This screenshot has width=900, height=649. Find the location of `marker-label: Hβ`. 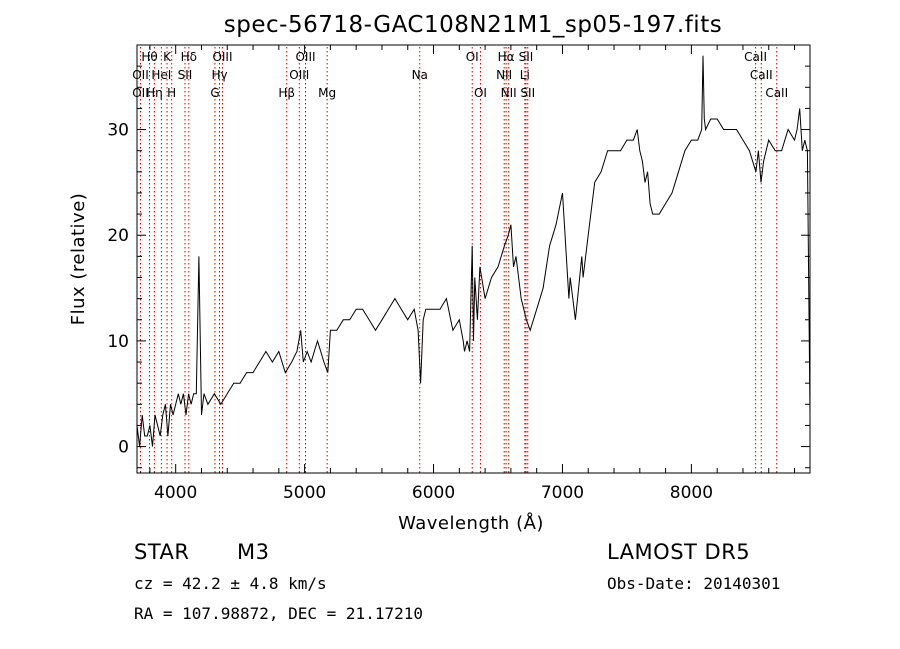

marker-label: Hβ is located at coordinates (286, 93).